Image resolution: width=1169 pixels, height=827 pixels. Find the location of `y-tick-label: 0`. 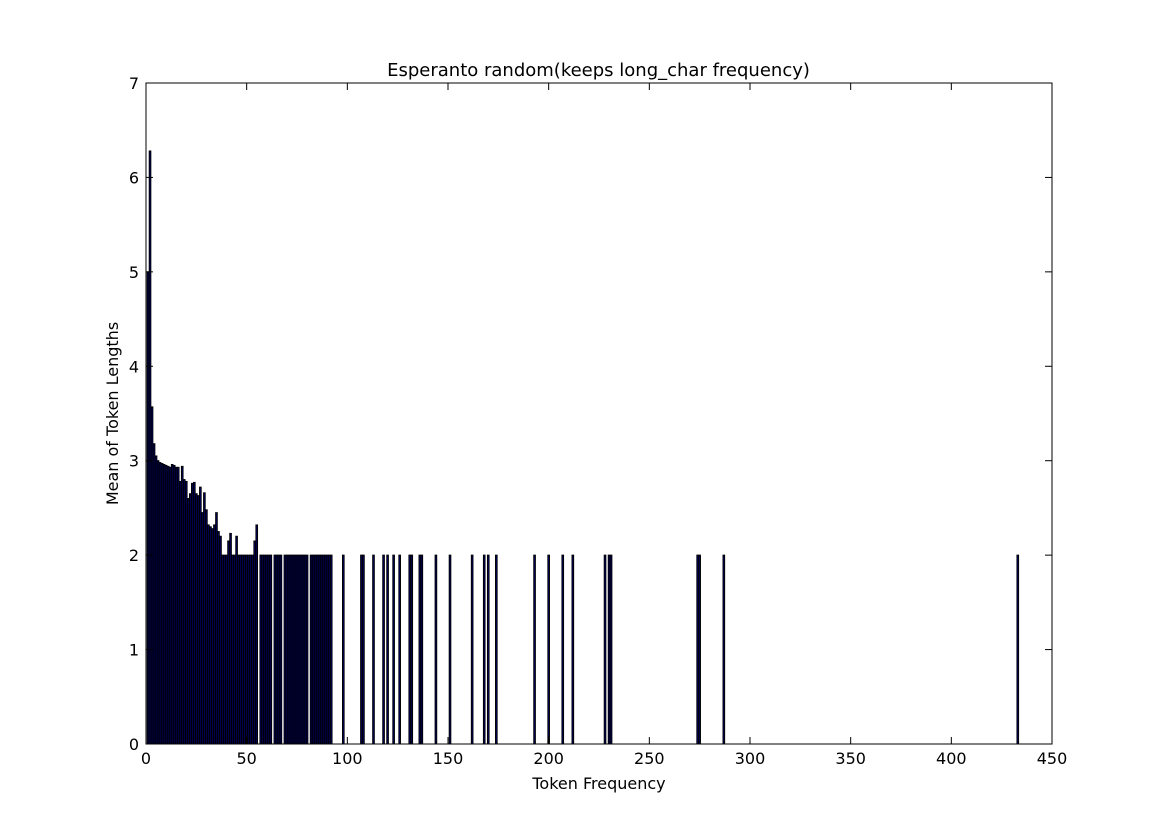

y-tick-label: 0 is located at coordinates (134, 744).